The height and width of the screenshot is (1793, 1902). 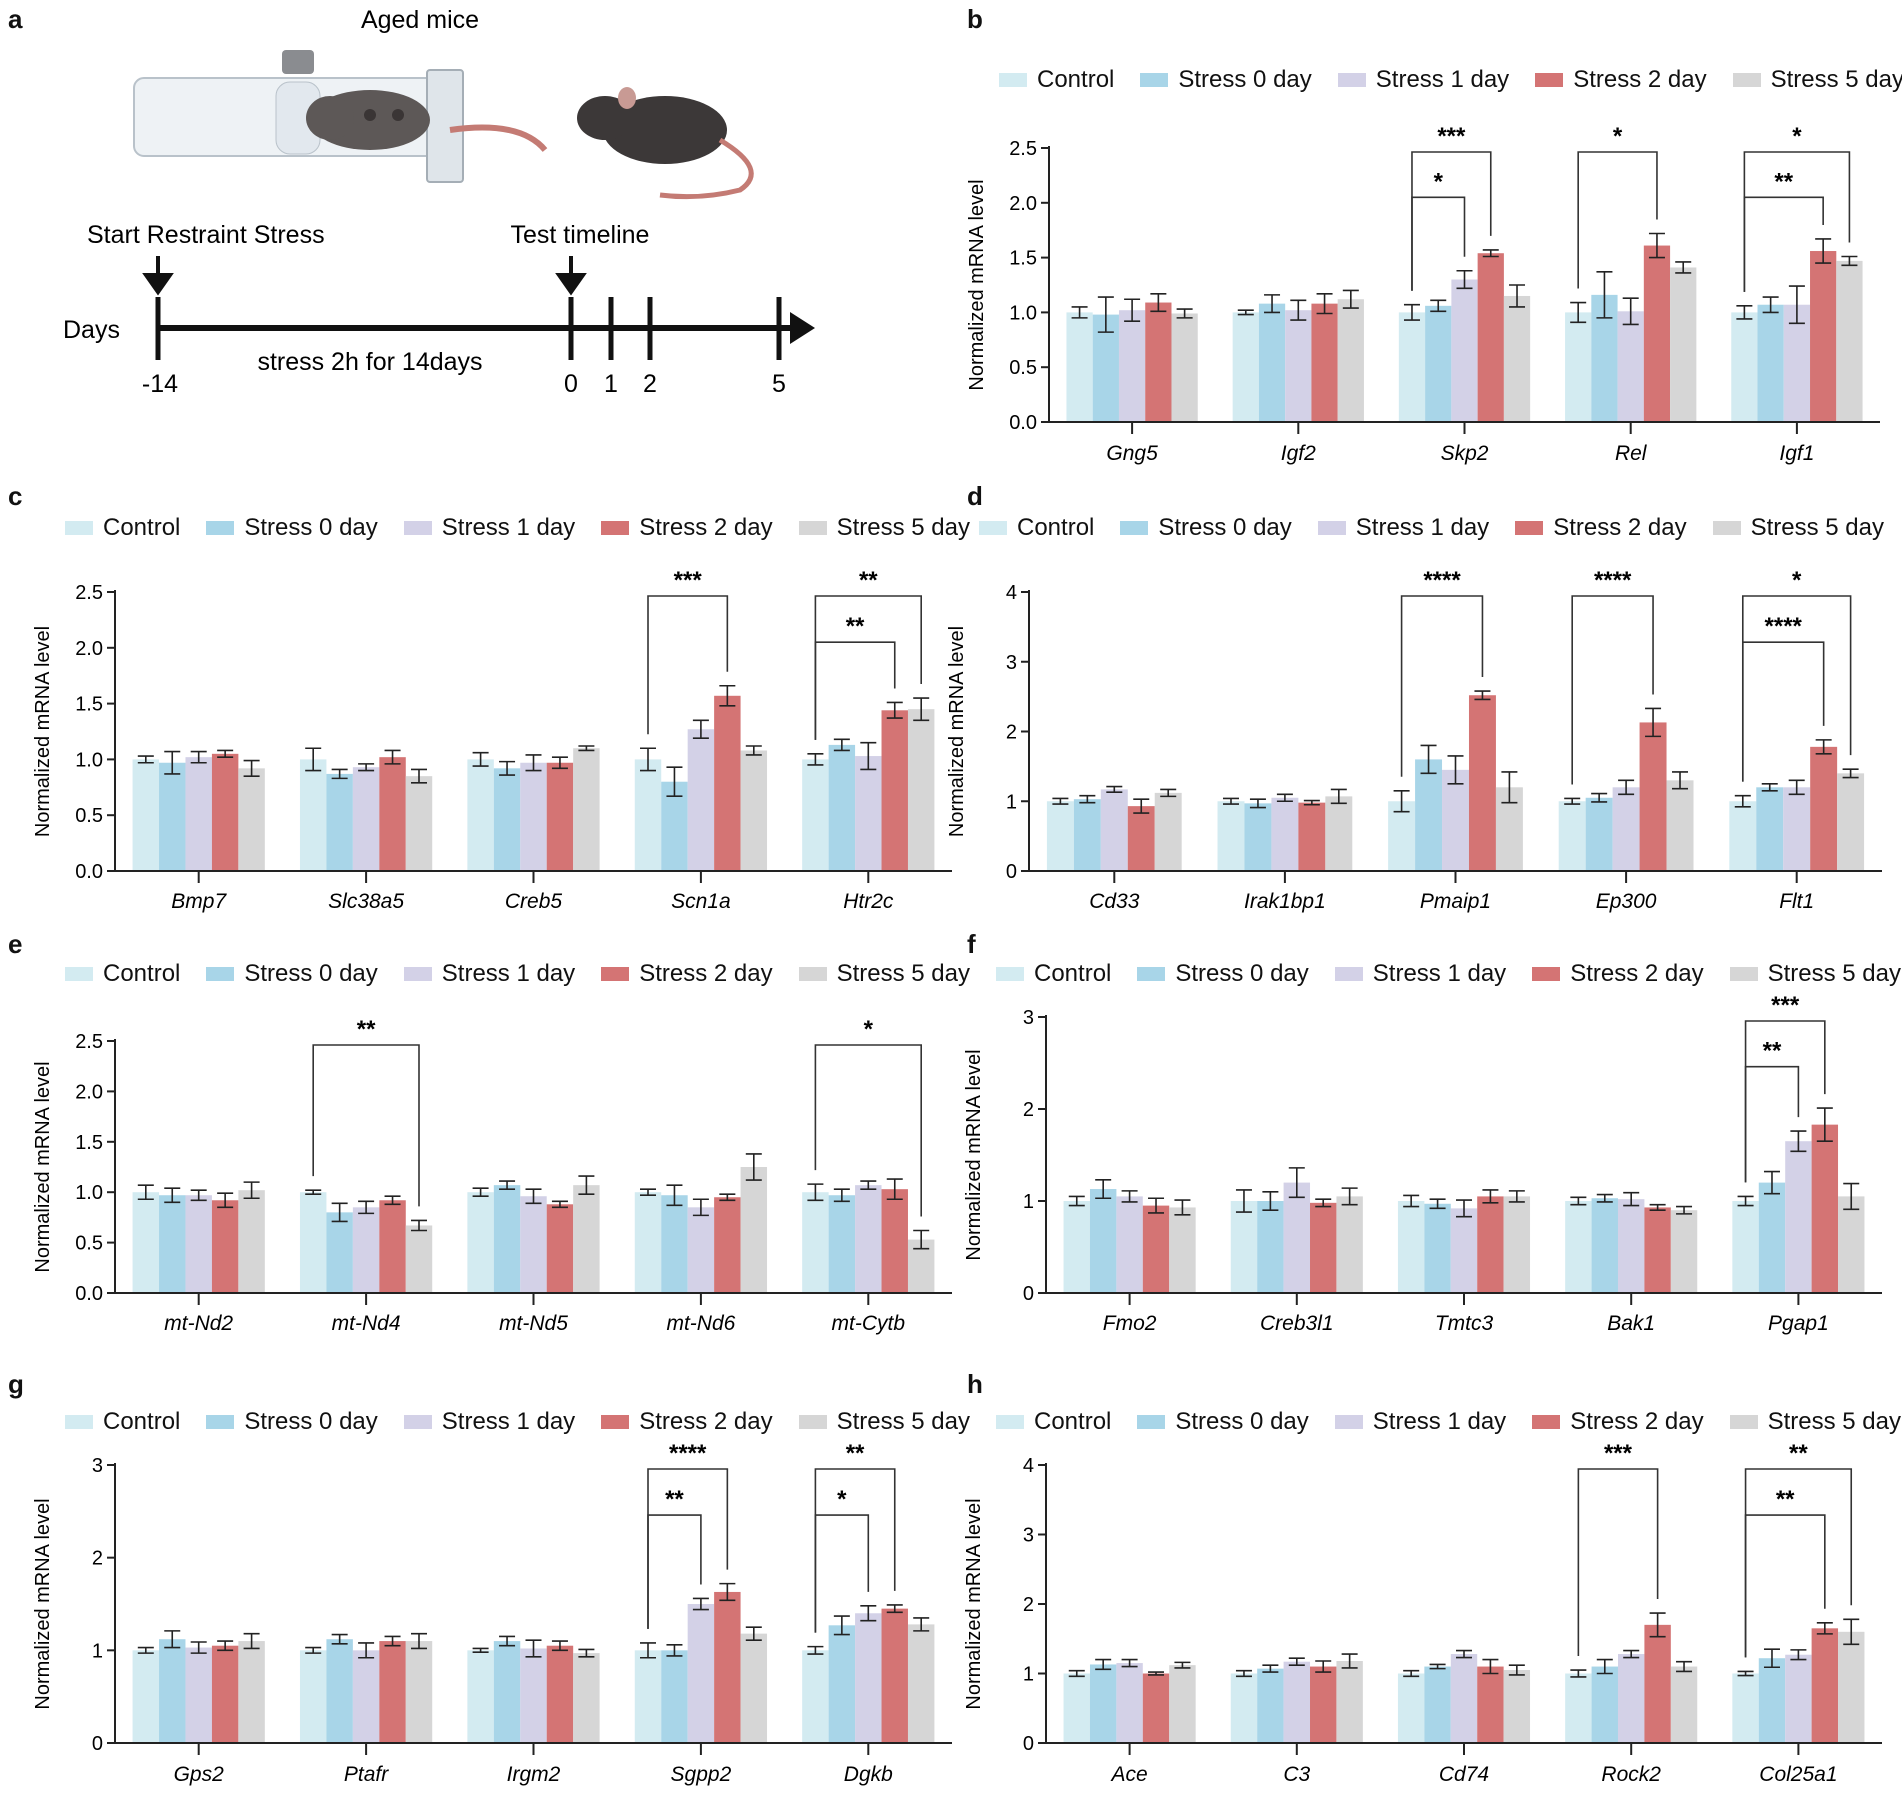 I want to click on x-tick-label: Bak1, so click(x=1631, y=1323).